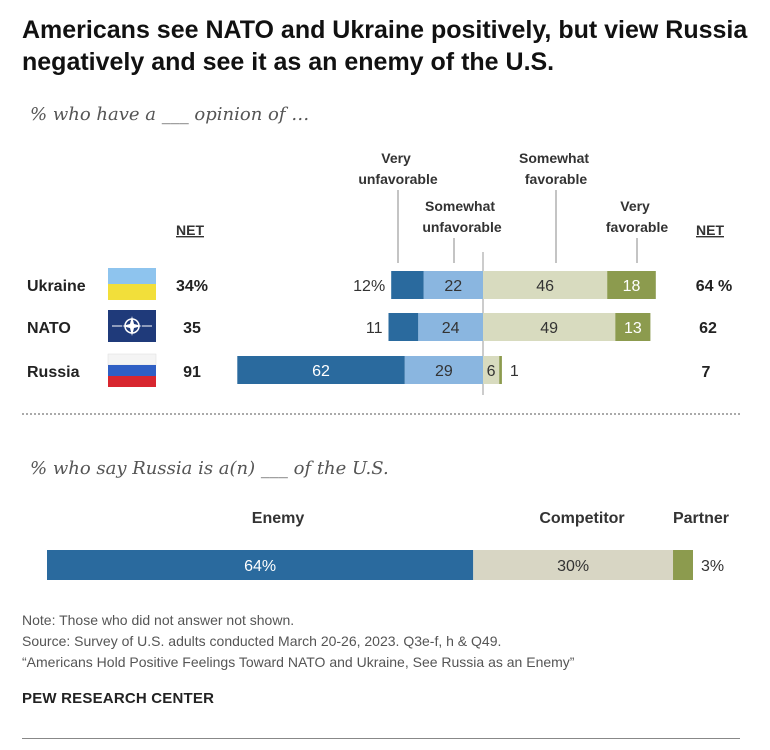 This screenshot has height=750, width=770. What do you see at coordinates (637, 216) in the screenshot?
I see `legend-very-favorable: Very favorable` at bounding box center [637, 216].